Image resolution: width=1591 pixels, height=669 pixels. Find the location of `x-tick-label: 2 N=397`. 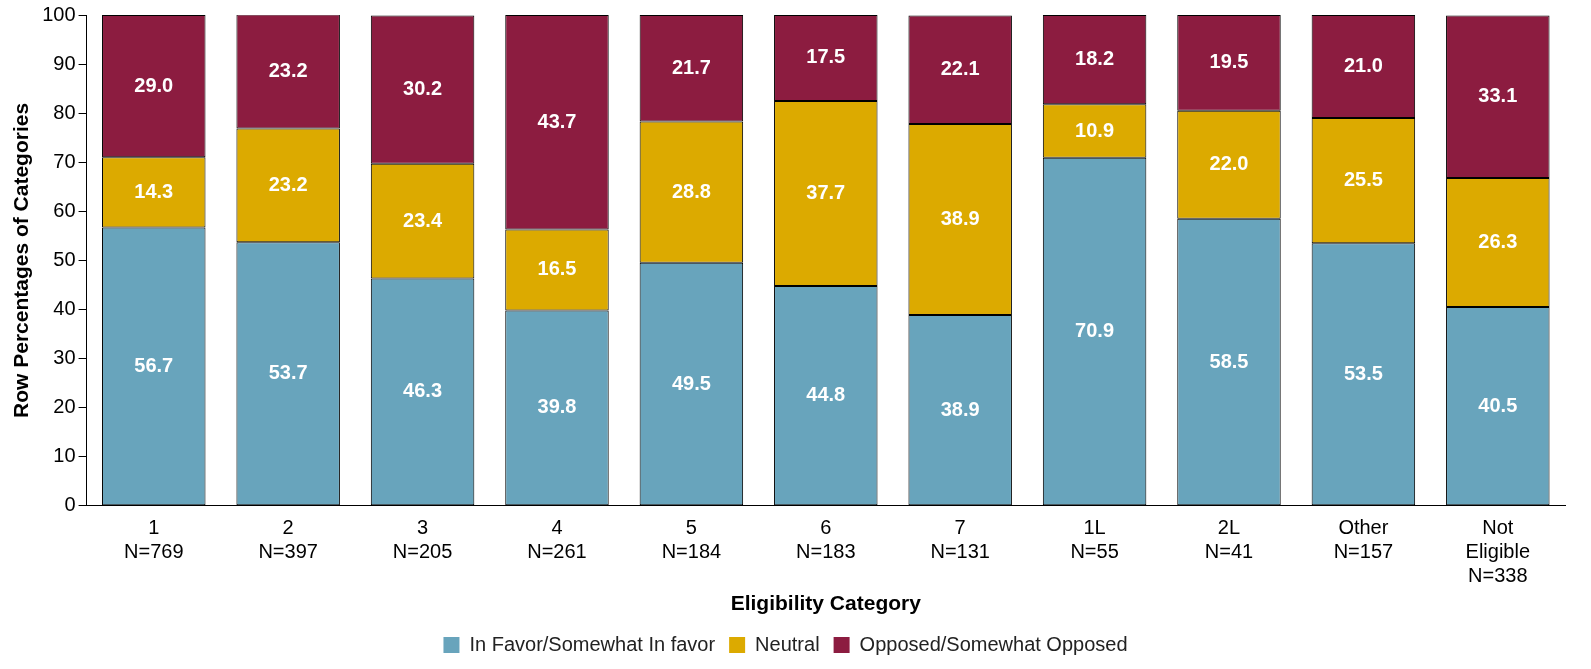

x-tick-label: 2 N=397 is located at coordinates (288, 539).